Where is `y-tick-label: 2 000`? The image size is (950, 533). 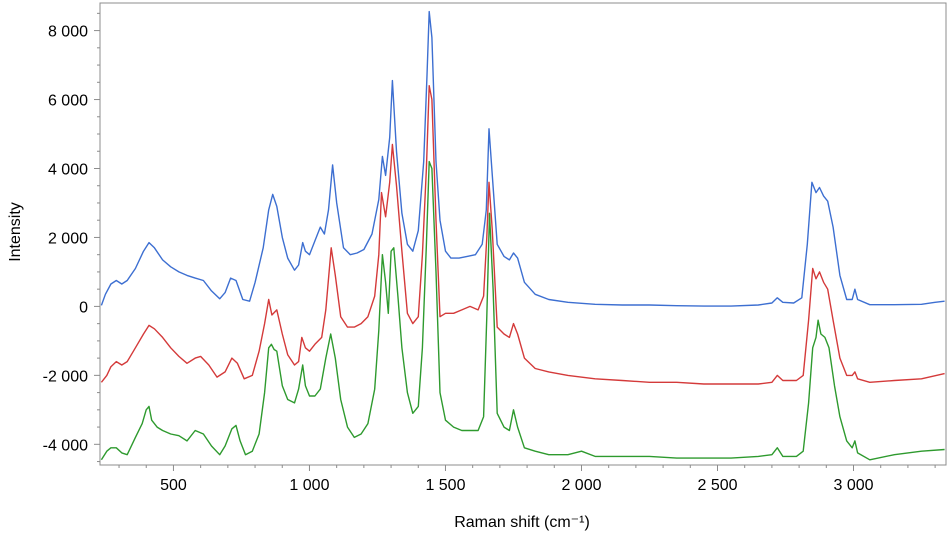
y-tick-label: 2 000 is located at coordinates (68, 238).